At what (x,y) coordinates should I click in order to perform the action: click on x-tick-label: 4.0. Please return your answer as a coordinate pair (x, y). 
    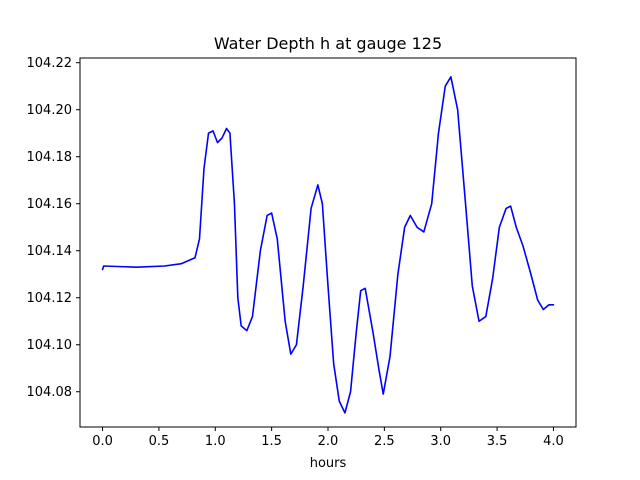
    Looking at the image, I should click on (553, 441).